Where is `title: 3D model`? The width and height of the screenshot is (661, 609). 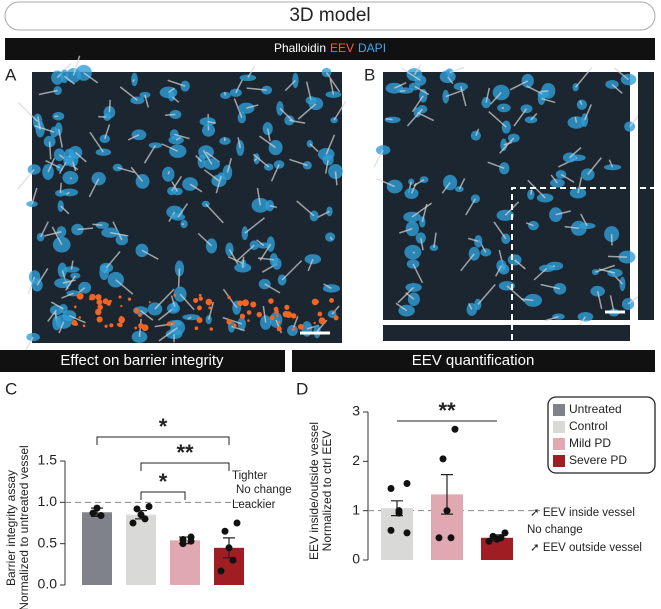
title: 3D model is located at coordinates (329, 15).